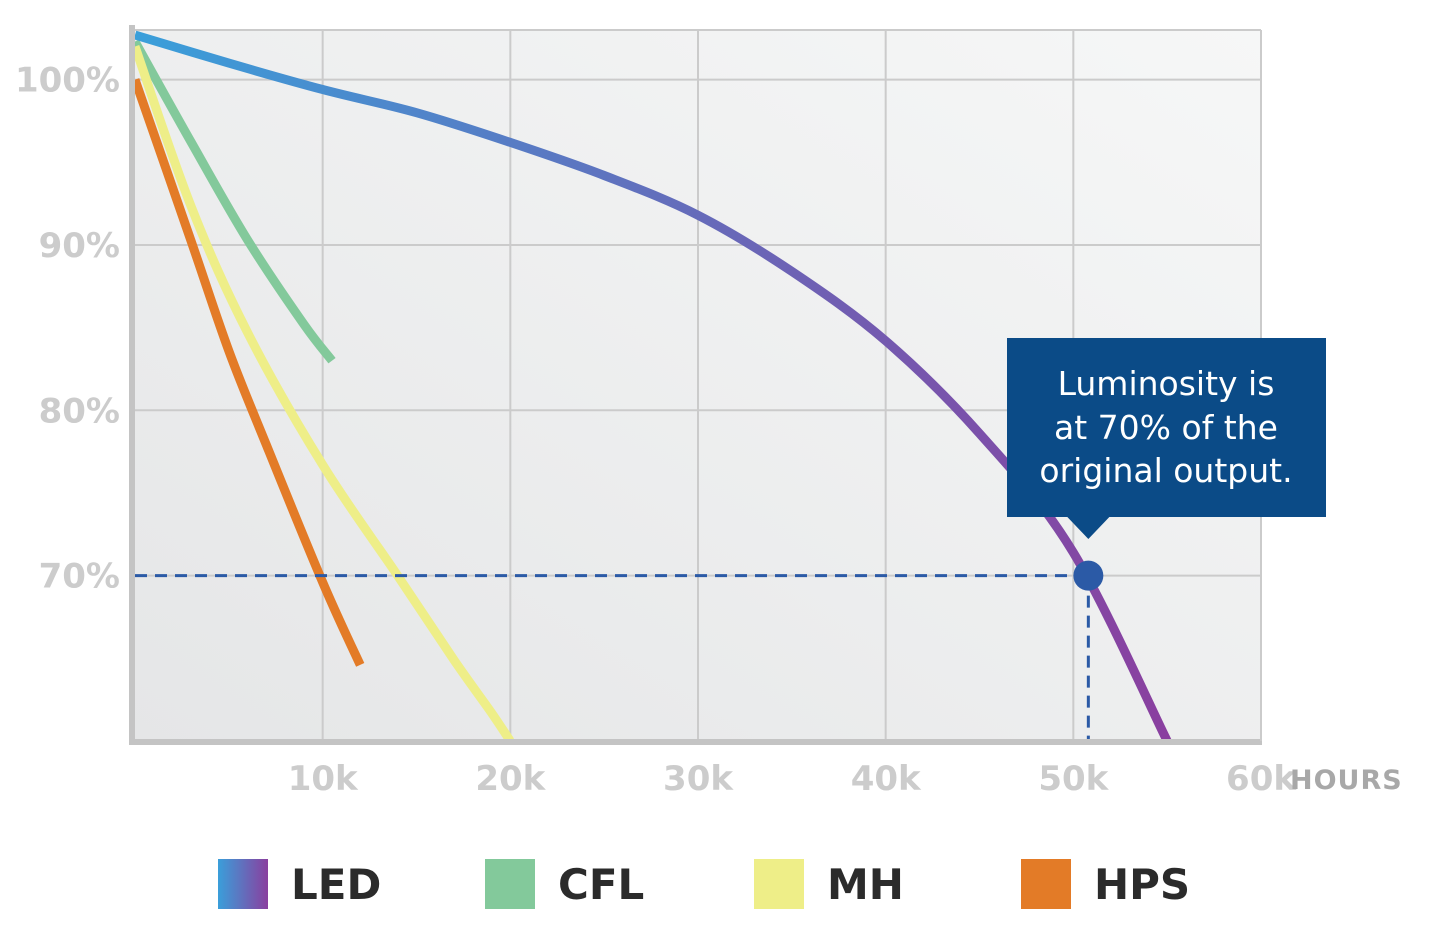 The width and height of the screenshot is (1444, 939). What do you see at coordinates (1165, 470) in the screenshot?
I see `callout-line-3: original output.` at bounding box center [1165, 470].